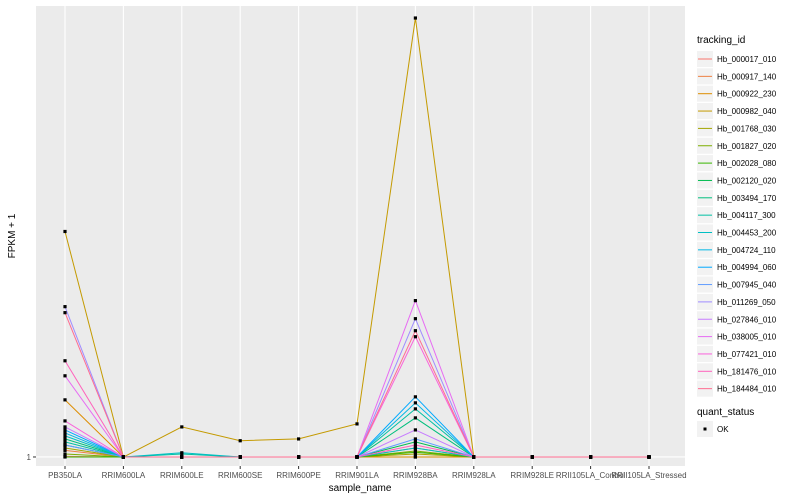  Describe the element at coordinates (747, 111) in the screenshot. I see `legend-label: Hb_000982_040` at that location.